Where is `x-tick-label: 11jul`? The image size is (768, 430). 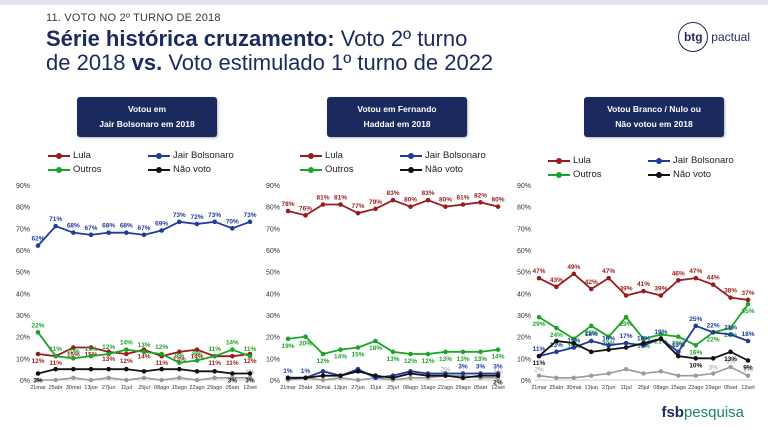 x-tick-label: 11jul is located at coordinates (625, 388).